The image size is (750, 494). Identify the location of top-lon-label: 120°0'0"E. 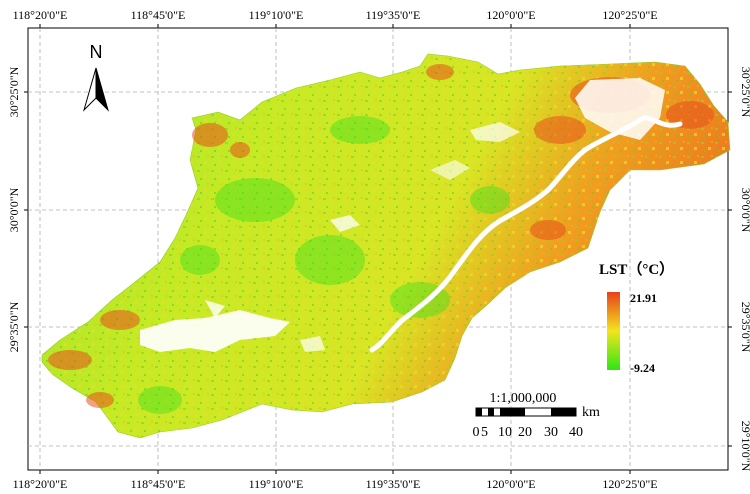
(510, 15).